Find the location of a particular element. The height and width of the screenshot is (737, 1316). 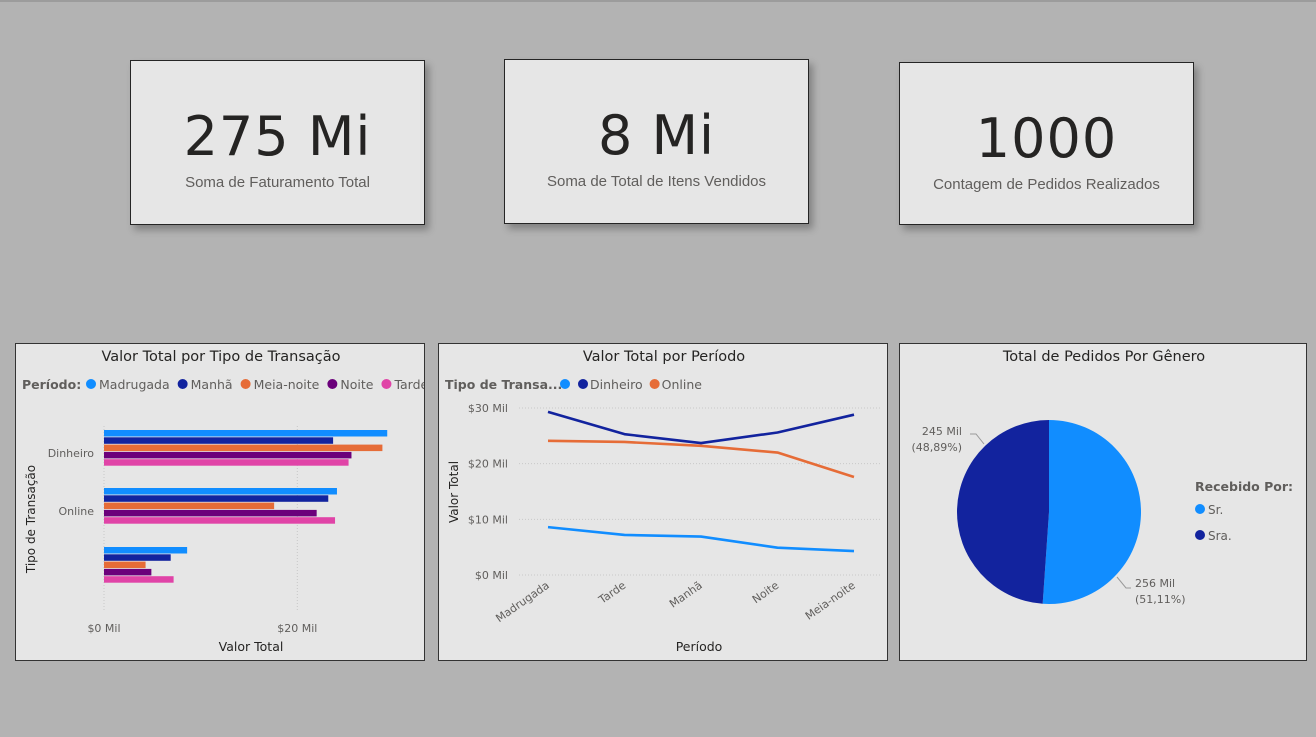

kpi-value: 275 Mi is located at coordinates (277, 136).